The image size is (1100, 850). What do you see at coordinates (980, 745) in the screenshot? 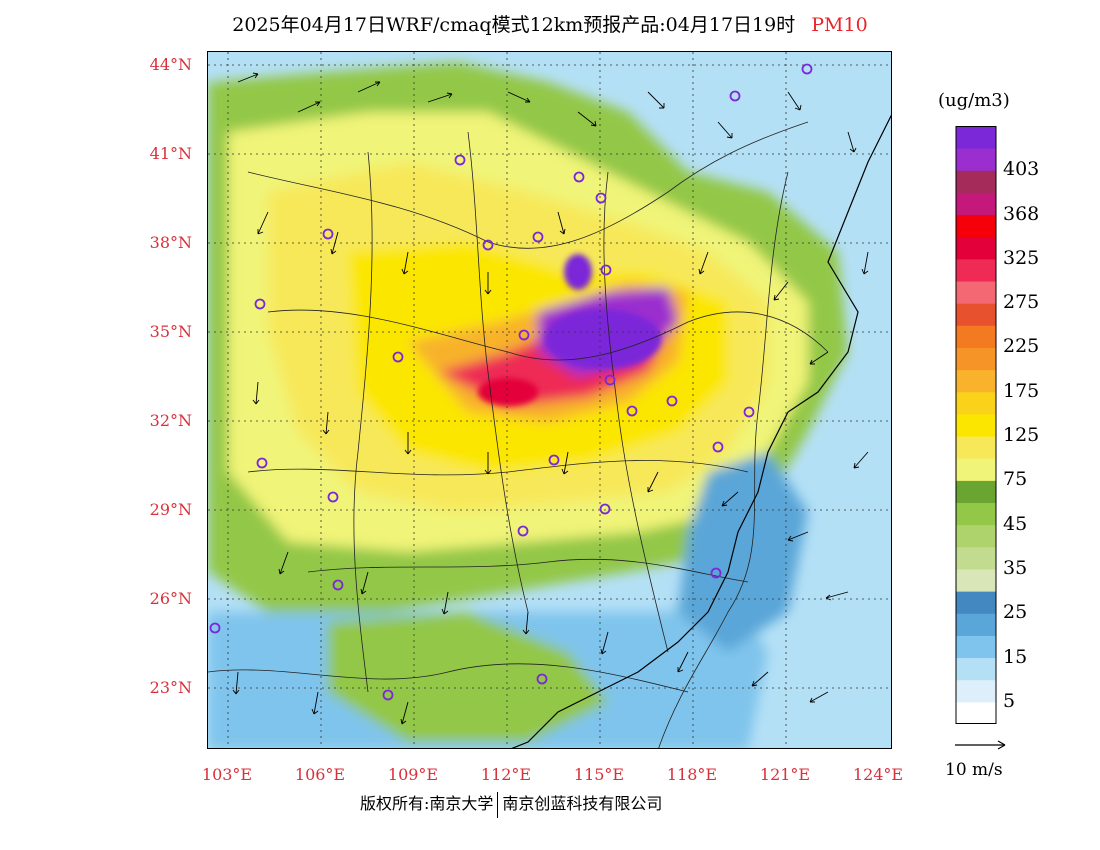
I see `wind-reference-arrow` at bounding box center [980, 745].